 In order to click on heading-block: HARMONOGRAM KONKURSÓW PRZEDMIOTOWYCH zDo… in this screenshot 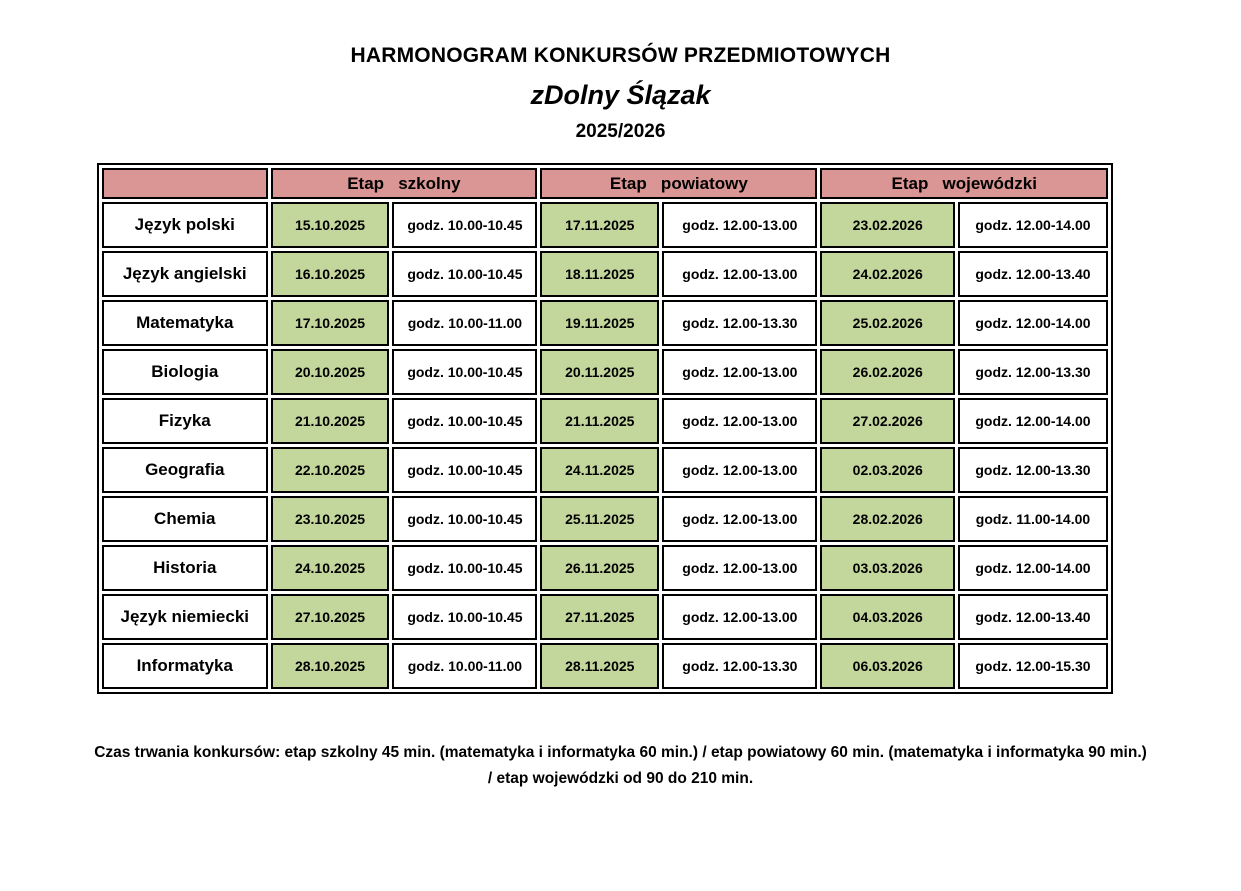, I will do `click(620, 93)`.